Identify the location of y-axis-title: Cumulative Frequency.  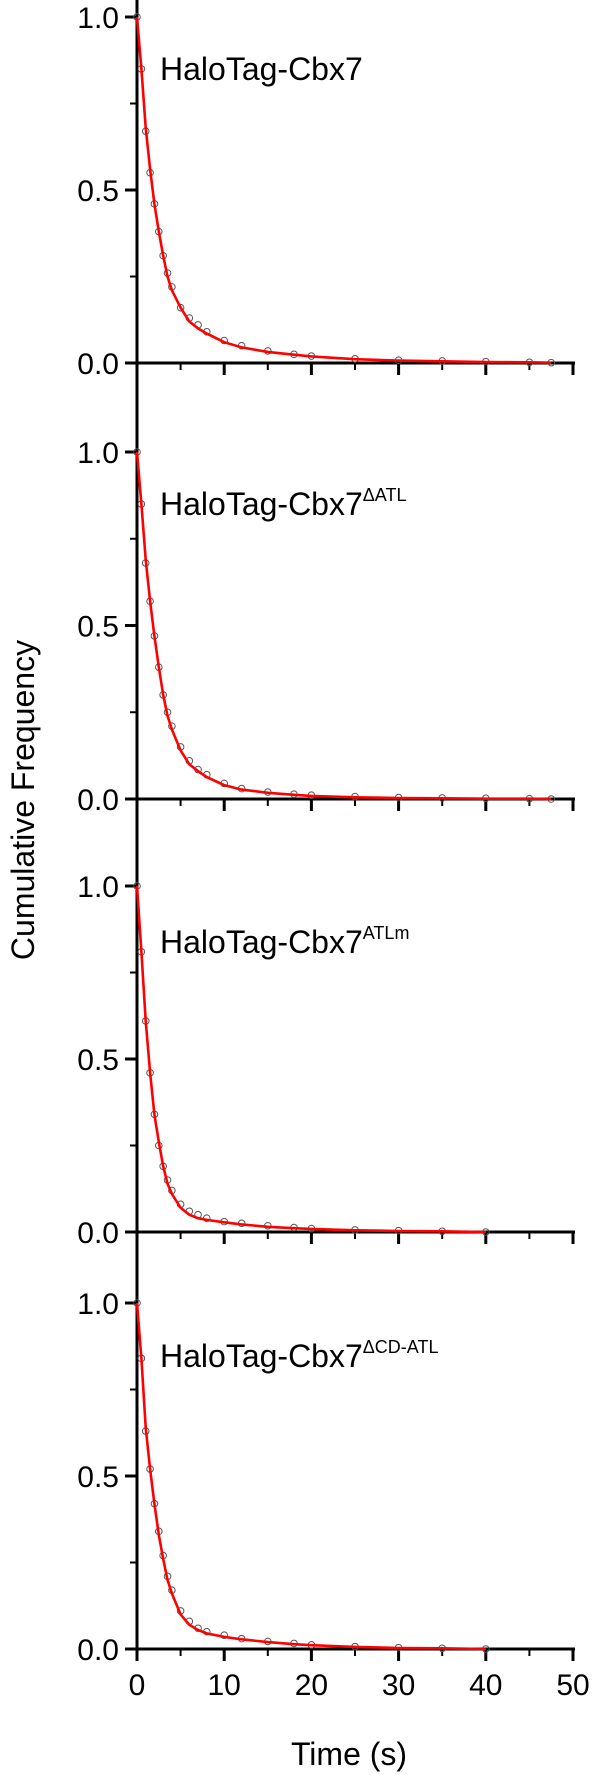
(23, 800).